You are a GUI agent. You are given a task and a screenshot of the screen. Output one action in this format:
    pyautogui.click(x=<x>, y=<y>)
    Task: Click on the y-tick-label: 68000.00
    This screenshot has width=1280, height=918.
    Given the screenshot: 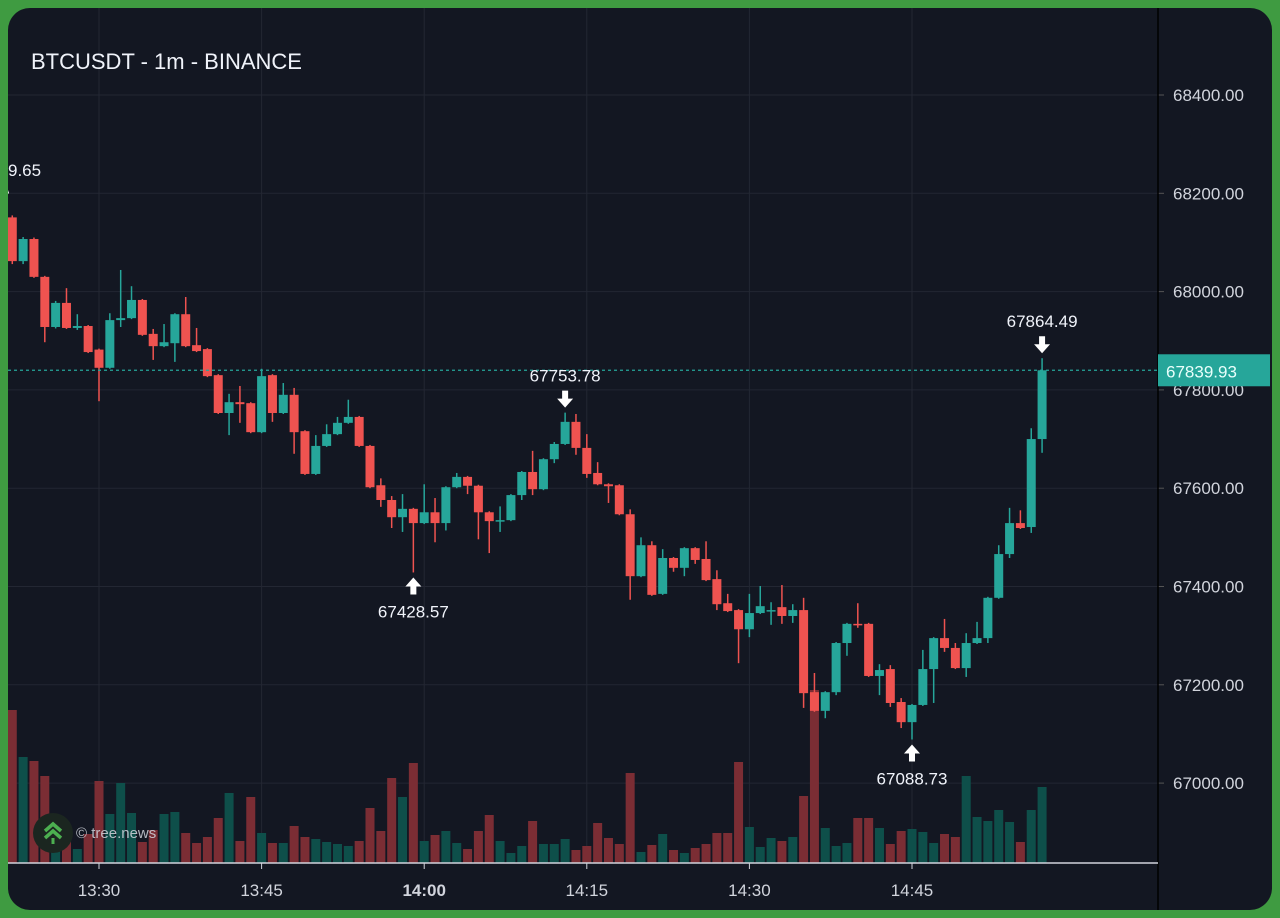 What is the action you would take?
    pyautogui.click(x=1208, y=292)
    